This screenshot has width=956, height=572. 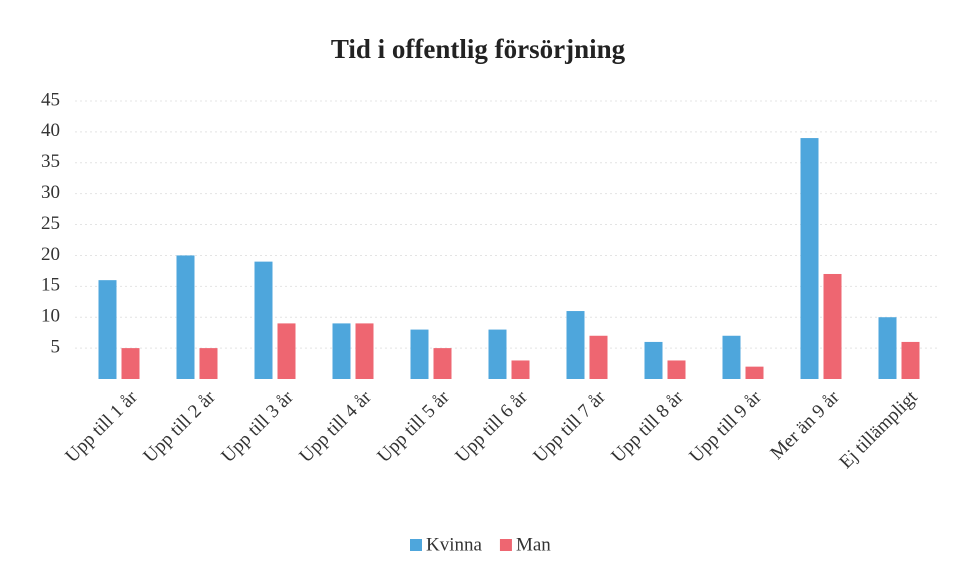 I want to click on y-tick-label: 25, so click(x=50, y=223).